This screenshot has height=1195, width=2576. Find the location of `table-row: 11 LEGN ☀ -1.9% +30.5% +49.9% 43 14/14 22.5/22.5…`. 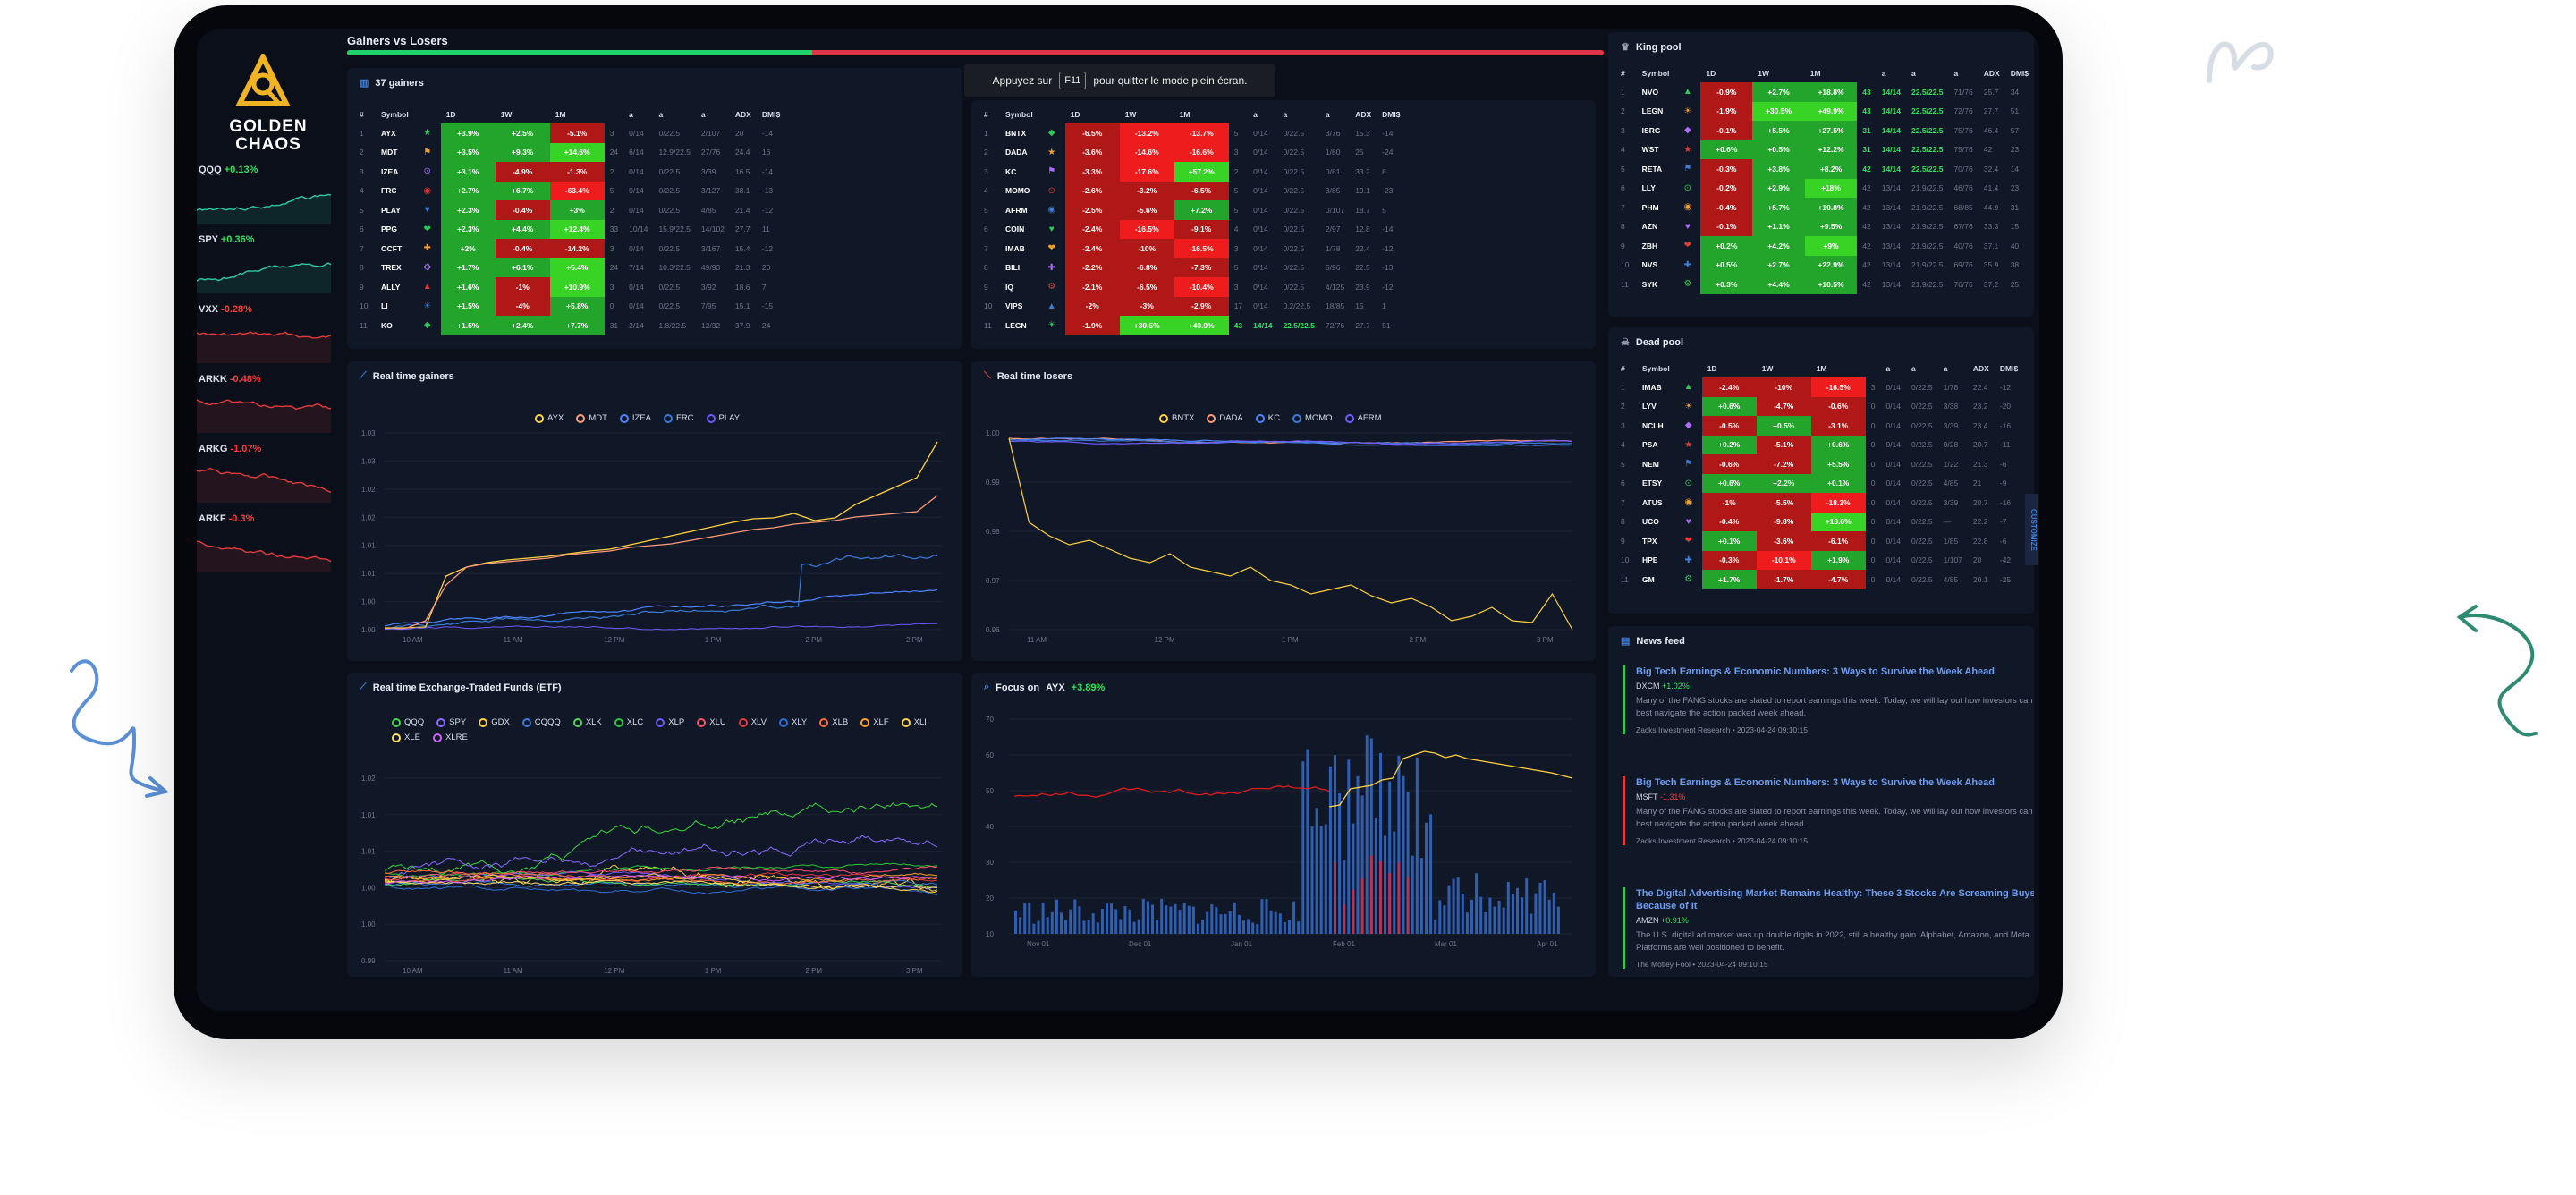

table-row: 11 LEGN ☀ -1.9% +30.5% +49.9% 43 14/14 22.5/22.5… is located at coordinates (1192, 325).